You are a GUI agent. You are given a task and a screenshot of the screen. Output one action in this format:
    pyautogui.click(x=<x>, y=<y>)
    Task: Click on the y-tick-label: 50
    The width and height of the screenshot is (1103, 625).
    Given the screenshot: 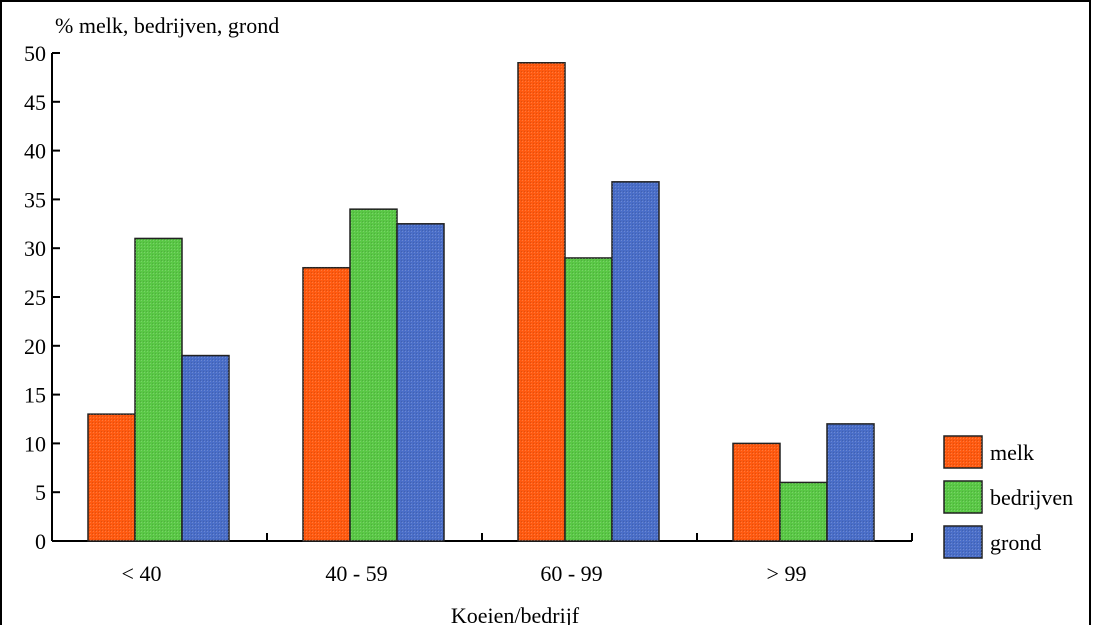 What is the action you would take?
    pyautogui.click(x=35, y=53)
    